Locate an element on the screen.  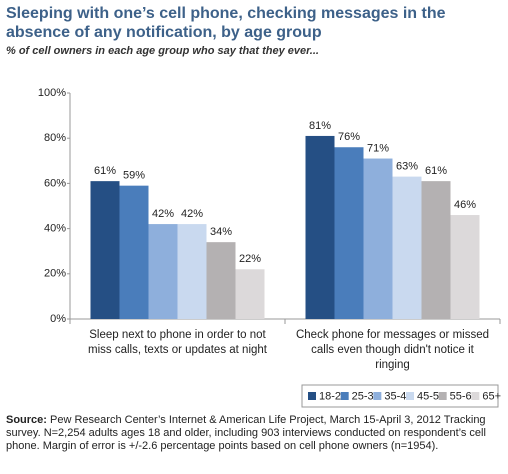
legend-label: 45-54 is located at coordinates (431, 396).